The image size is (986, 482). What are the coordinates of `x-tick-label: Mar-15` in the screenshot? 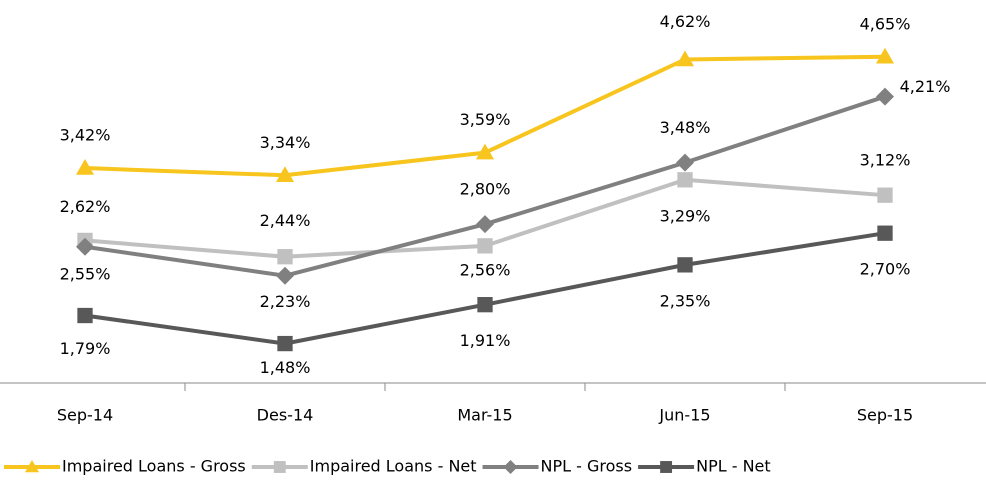 It's located at (484, 415).